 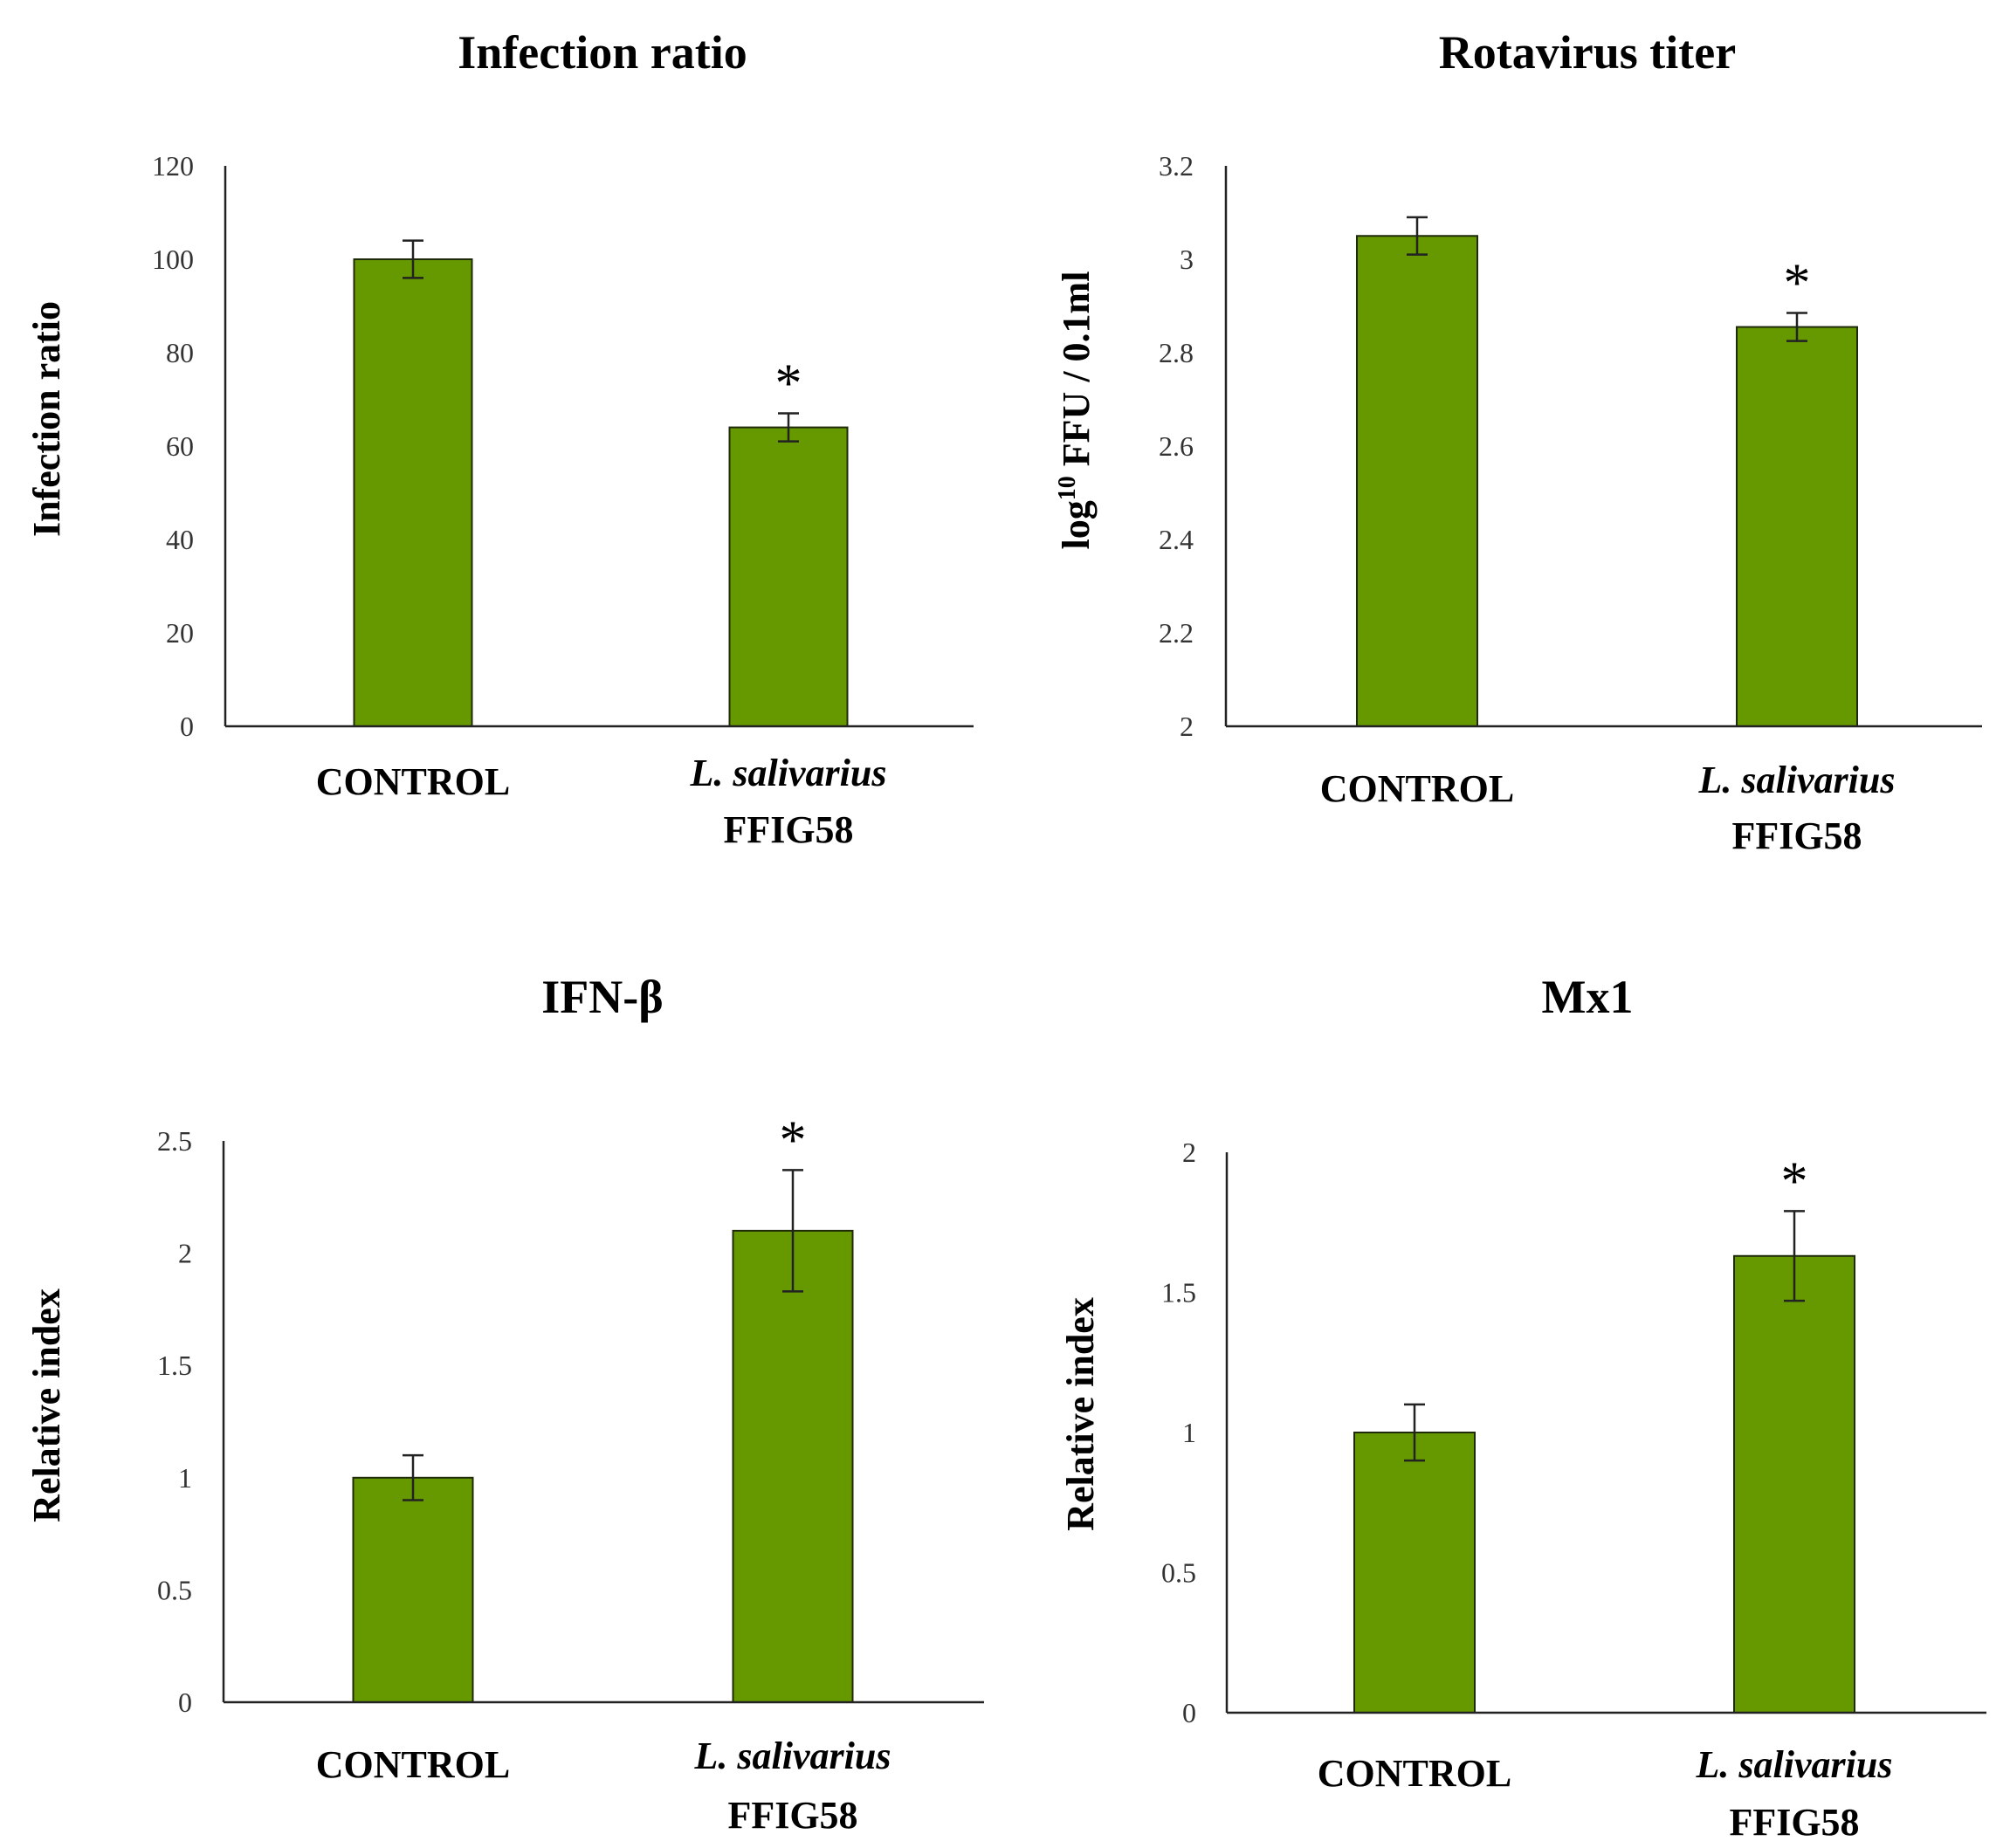 I want to click on y-axis-label-unit: FFU / 0.1ml, so click(x=1076, y=374).